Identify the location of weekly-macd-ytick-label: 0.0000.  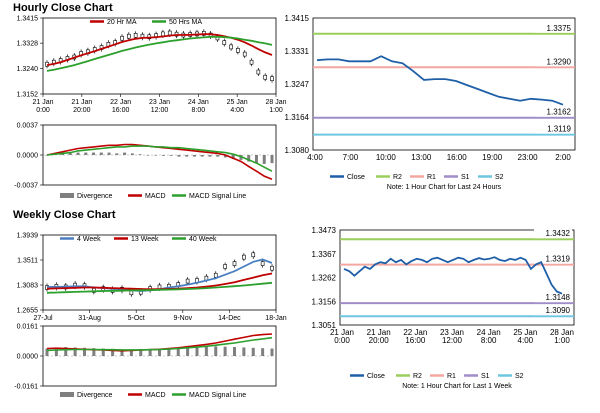
(28, 357).